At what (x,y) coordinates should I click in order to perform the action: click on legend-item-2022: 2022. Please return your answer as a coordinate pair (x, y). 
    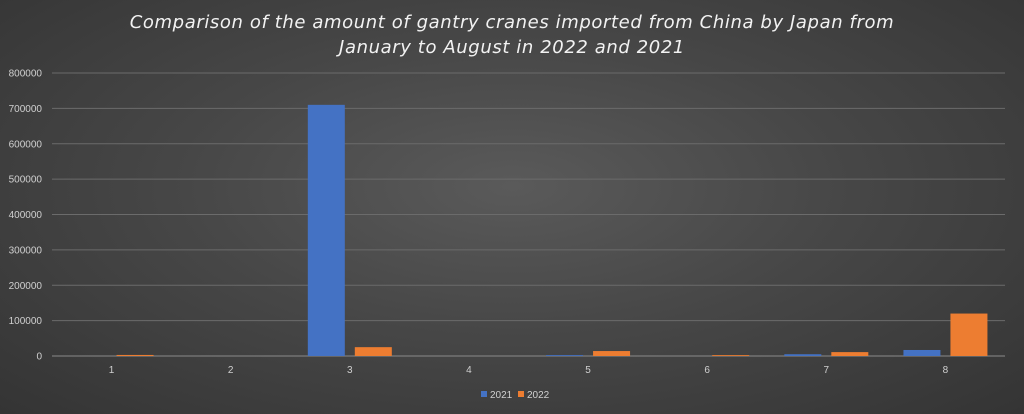
    Looking at the image, I should click on (534, 395).